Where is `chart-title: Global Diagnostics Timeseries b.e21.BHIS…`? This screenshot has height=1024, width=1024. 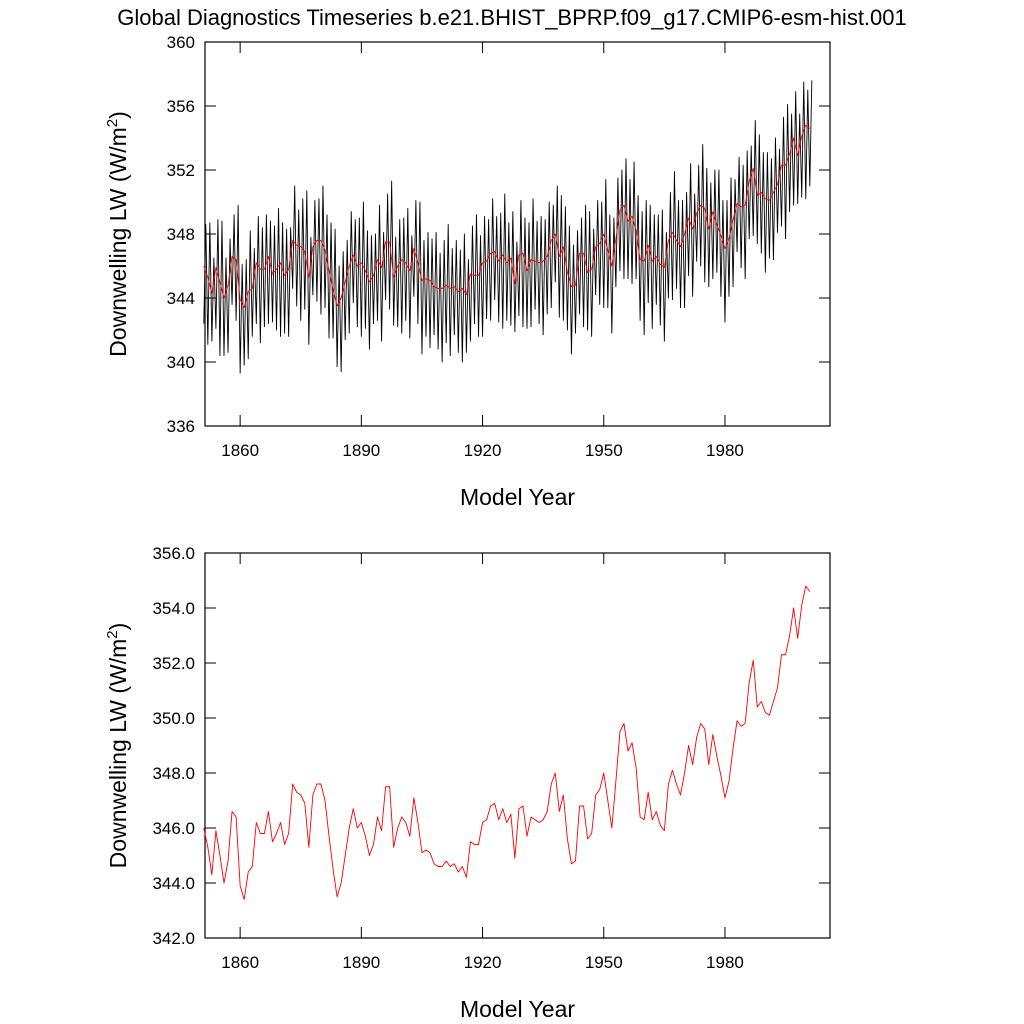 chart-title: Global Diagnostics Timeseries b.e21.BHIS… is located at coordinates (512, 17).